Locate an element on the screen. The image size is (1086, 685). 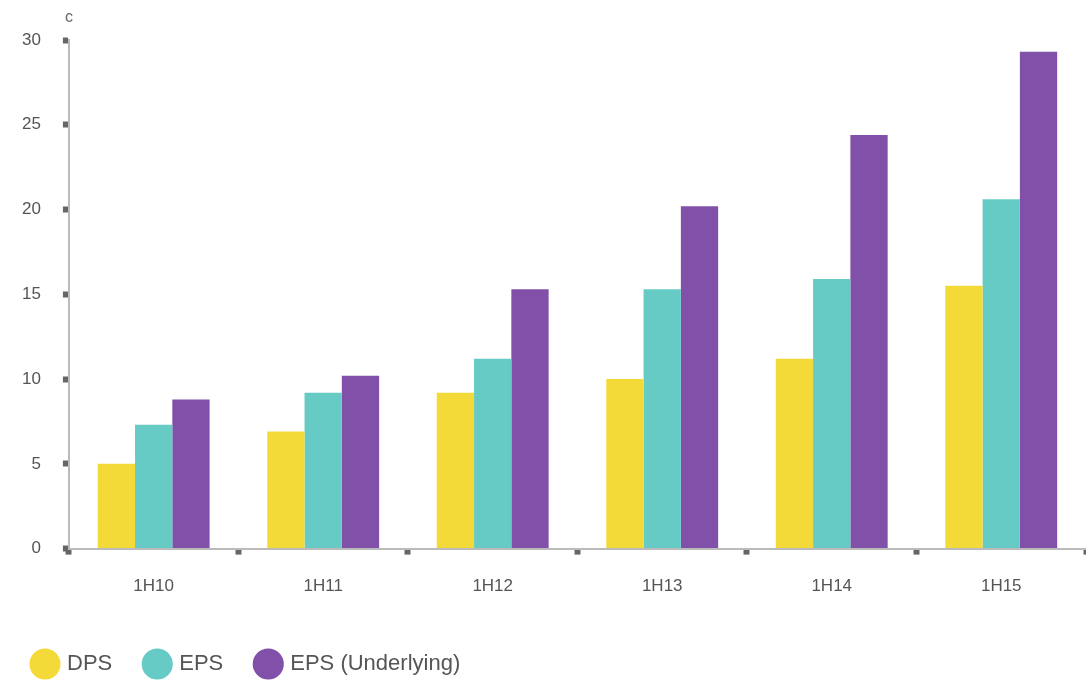
x-tick-label: 1H12 is located at coordinates (493, 586).